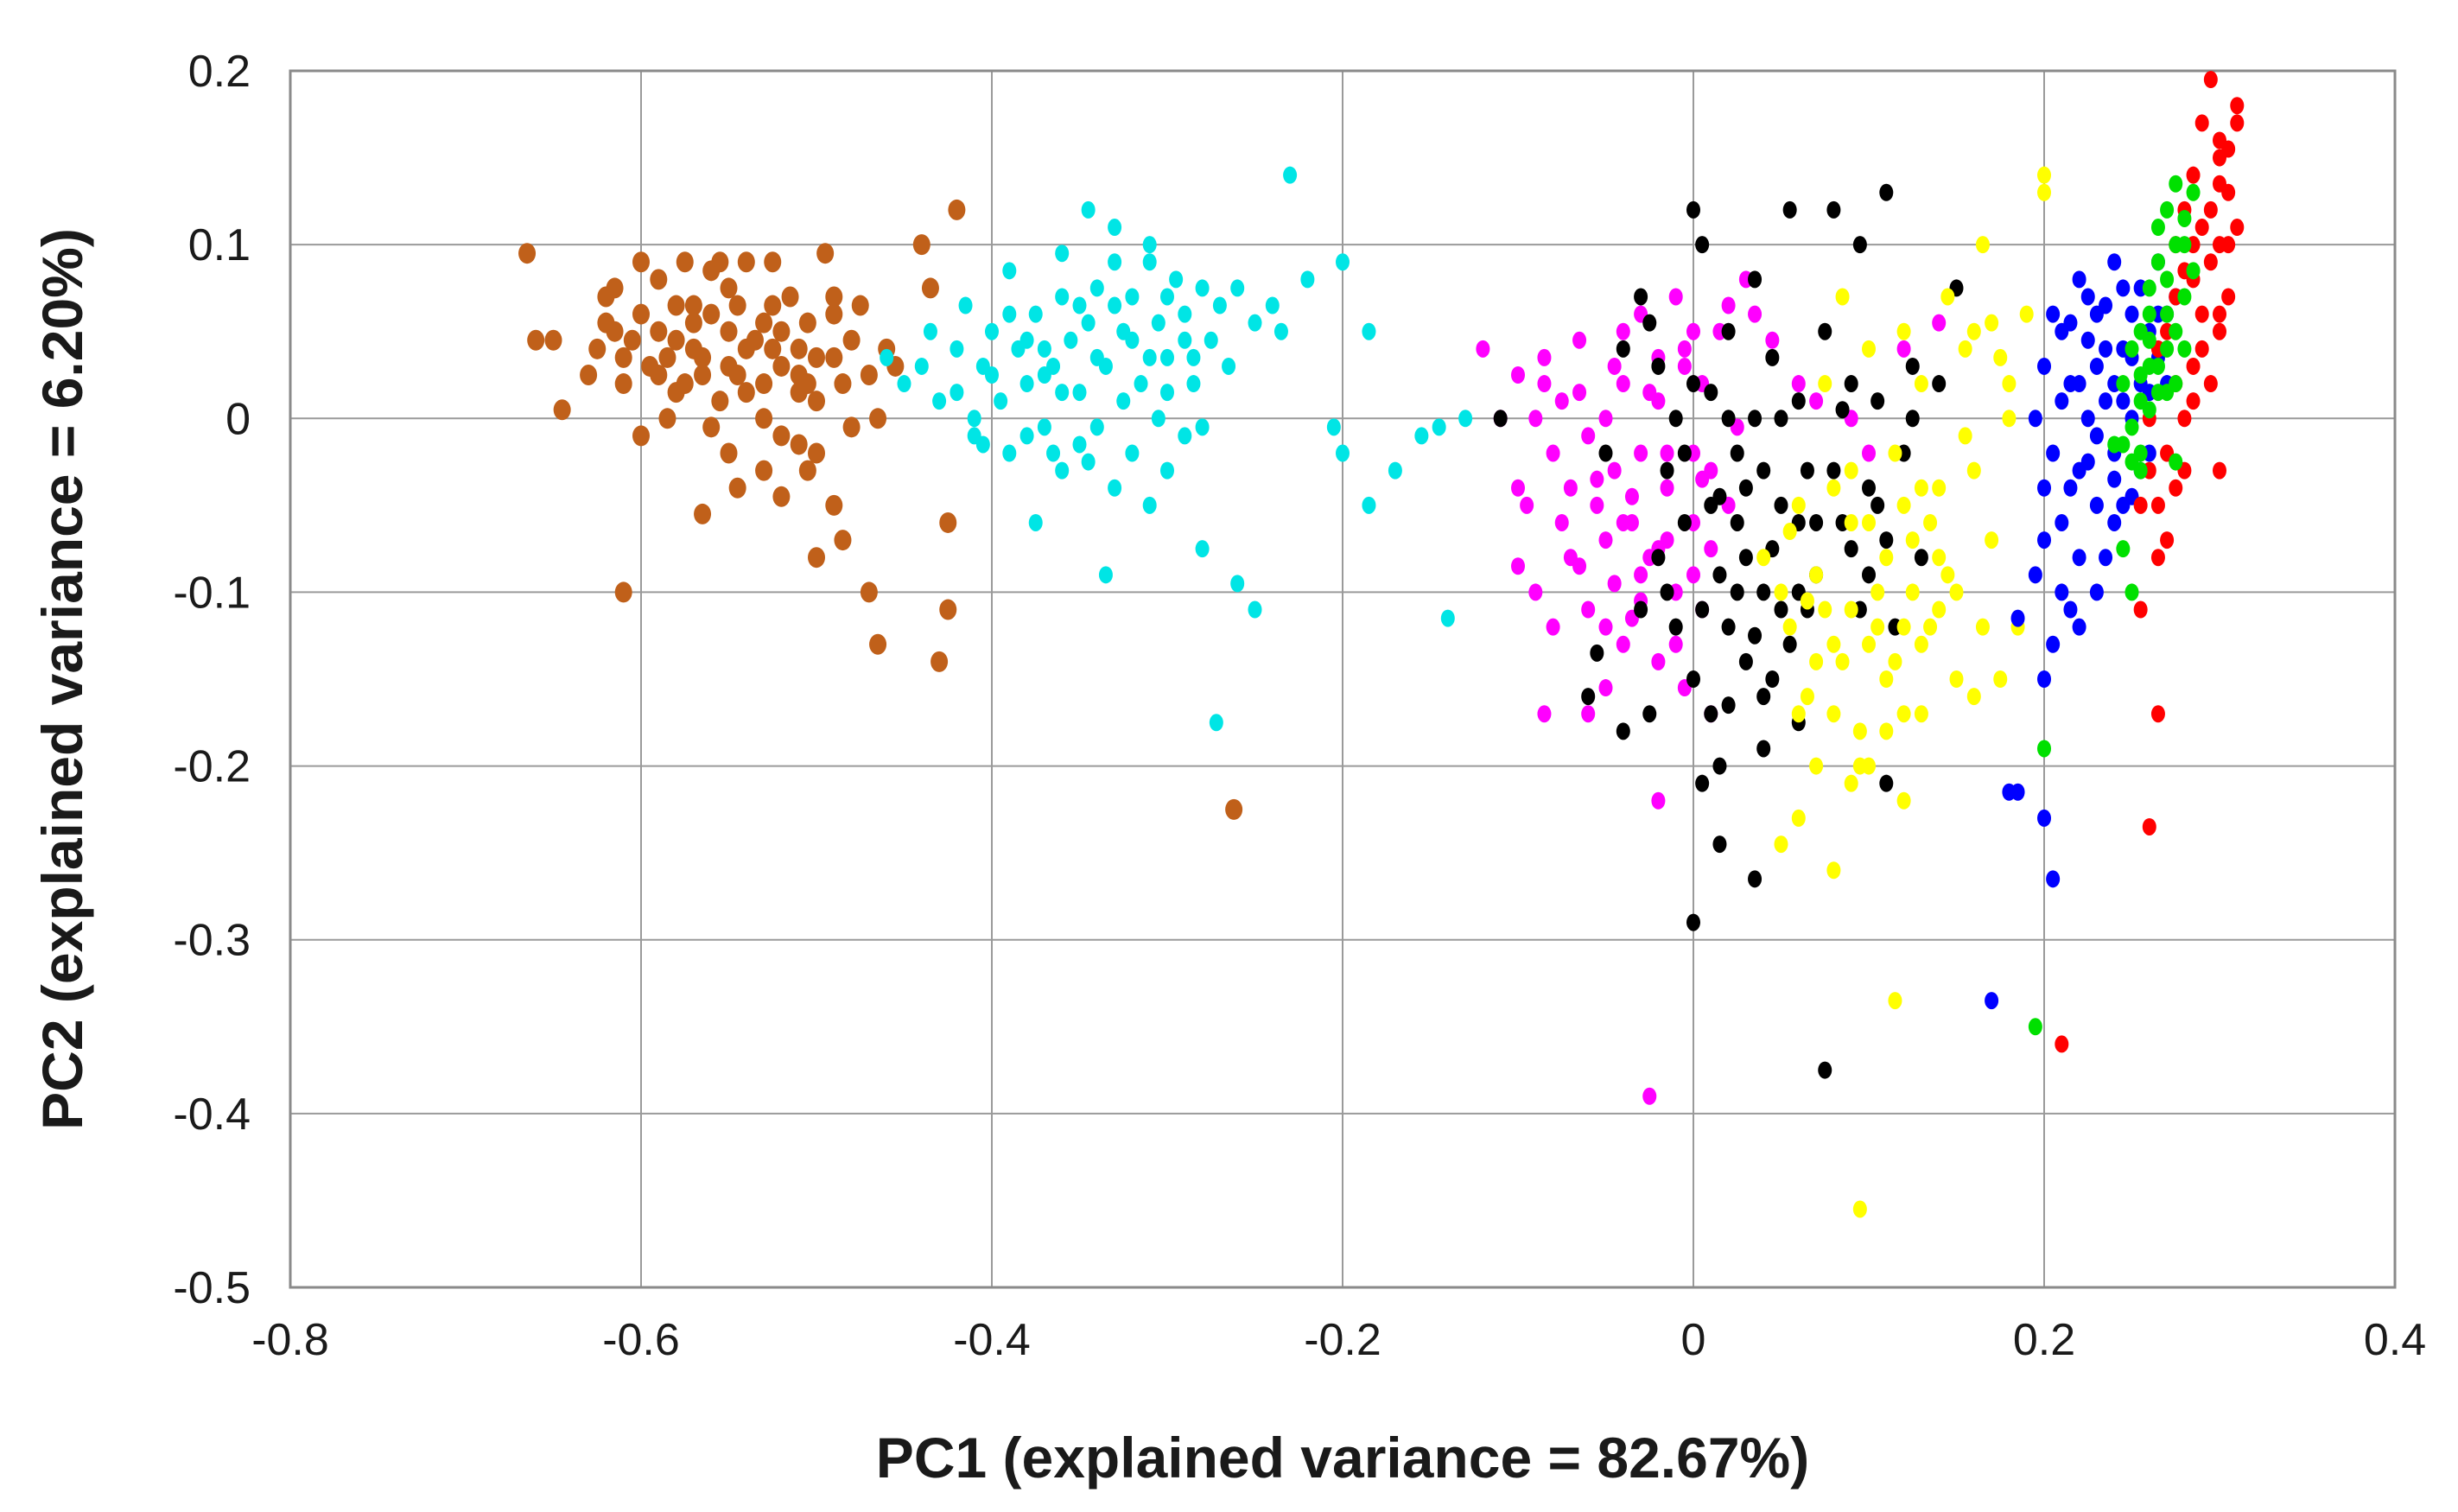 This screenshot has height=1512, width=2458. I want to click on series-brown, so click(880, 510).